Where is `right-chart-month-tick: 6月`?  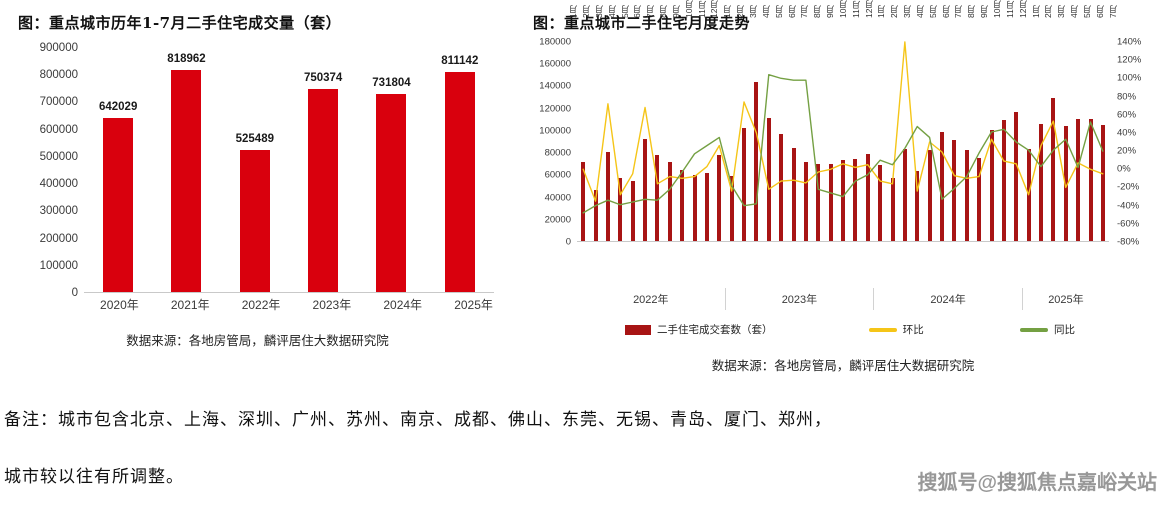
right-chart-month-tick: 6月 is located at coordinates (945, 11).